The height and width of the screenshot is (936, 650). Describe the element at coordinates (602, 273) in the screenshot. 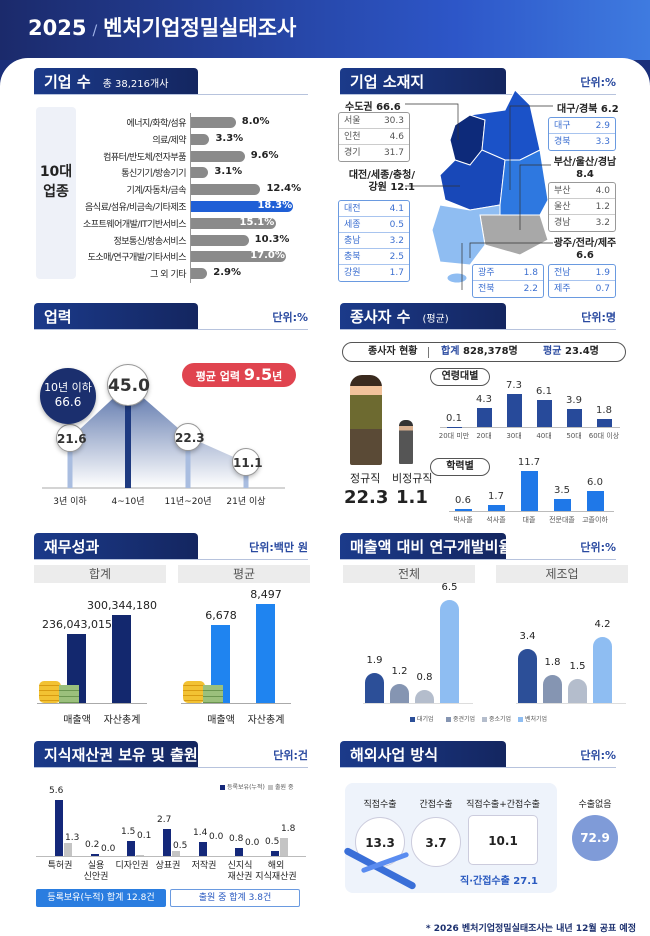

I see `region-value: 1.9` at that location.